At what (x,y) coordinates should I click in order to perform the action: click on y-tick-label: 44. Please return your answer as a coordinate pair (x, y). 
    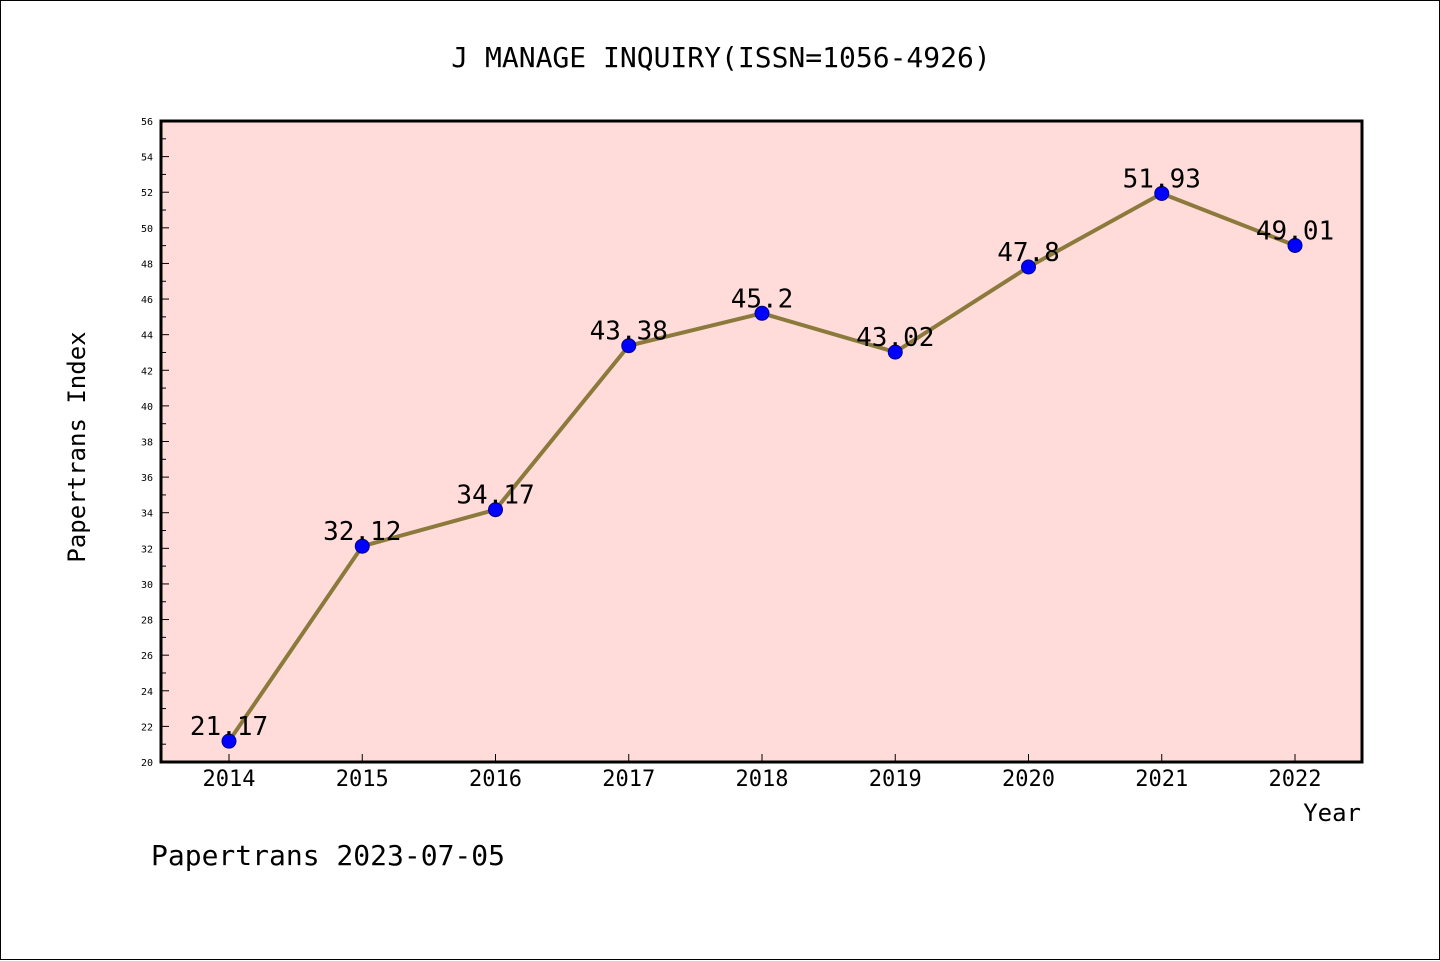
    Looking at the image, I should click on (147, 336).